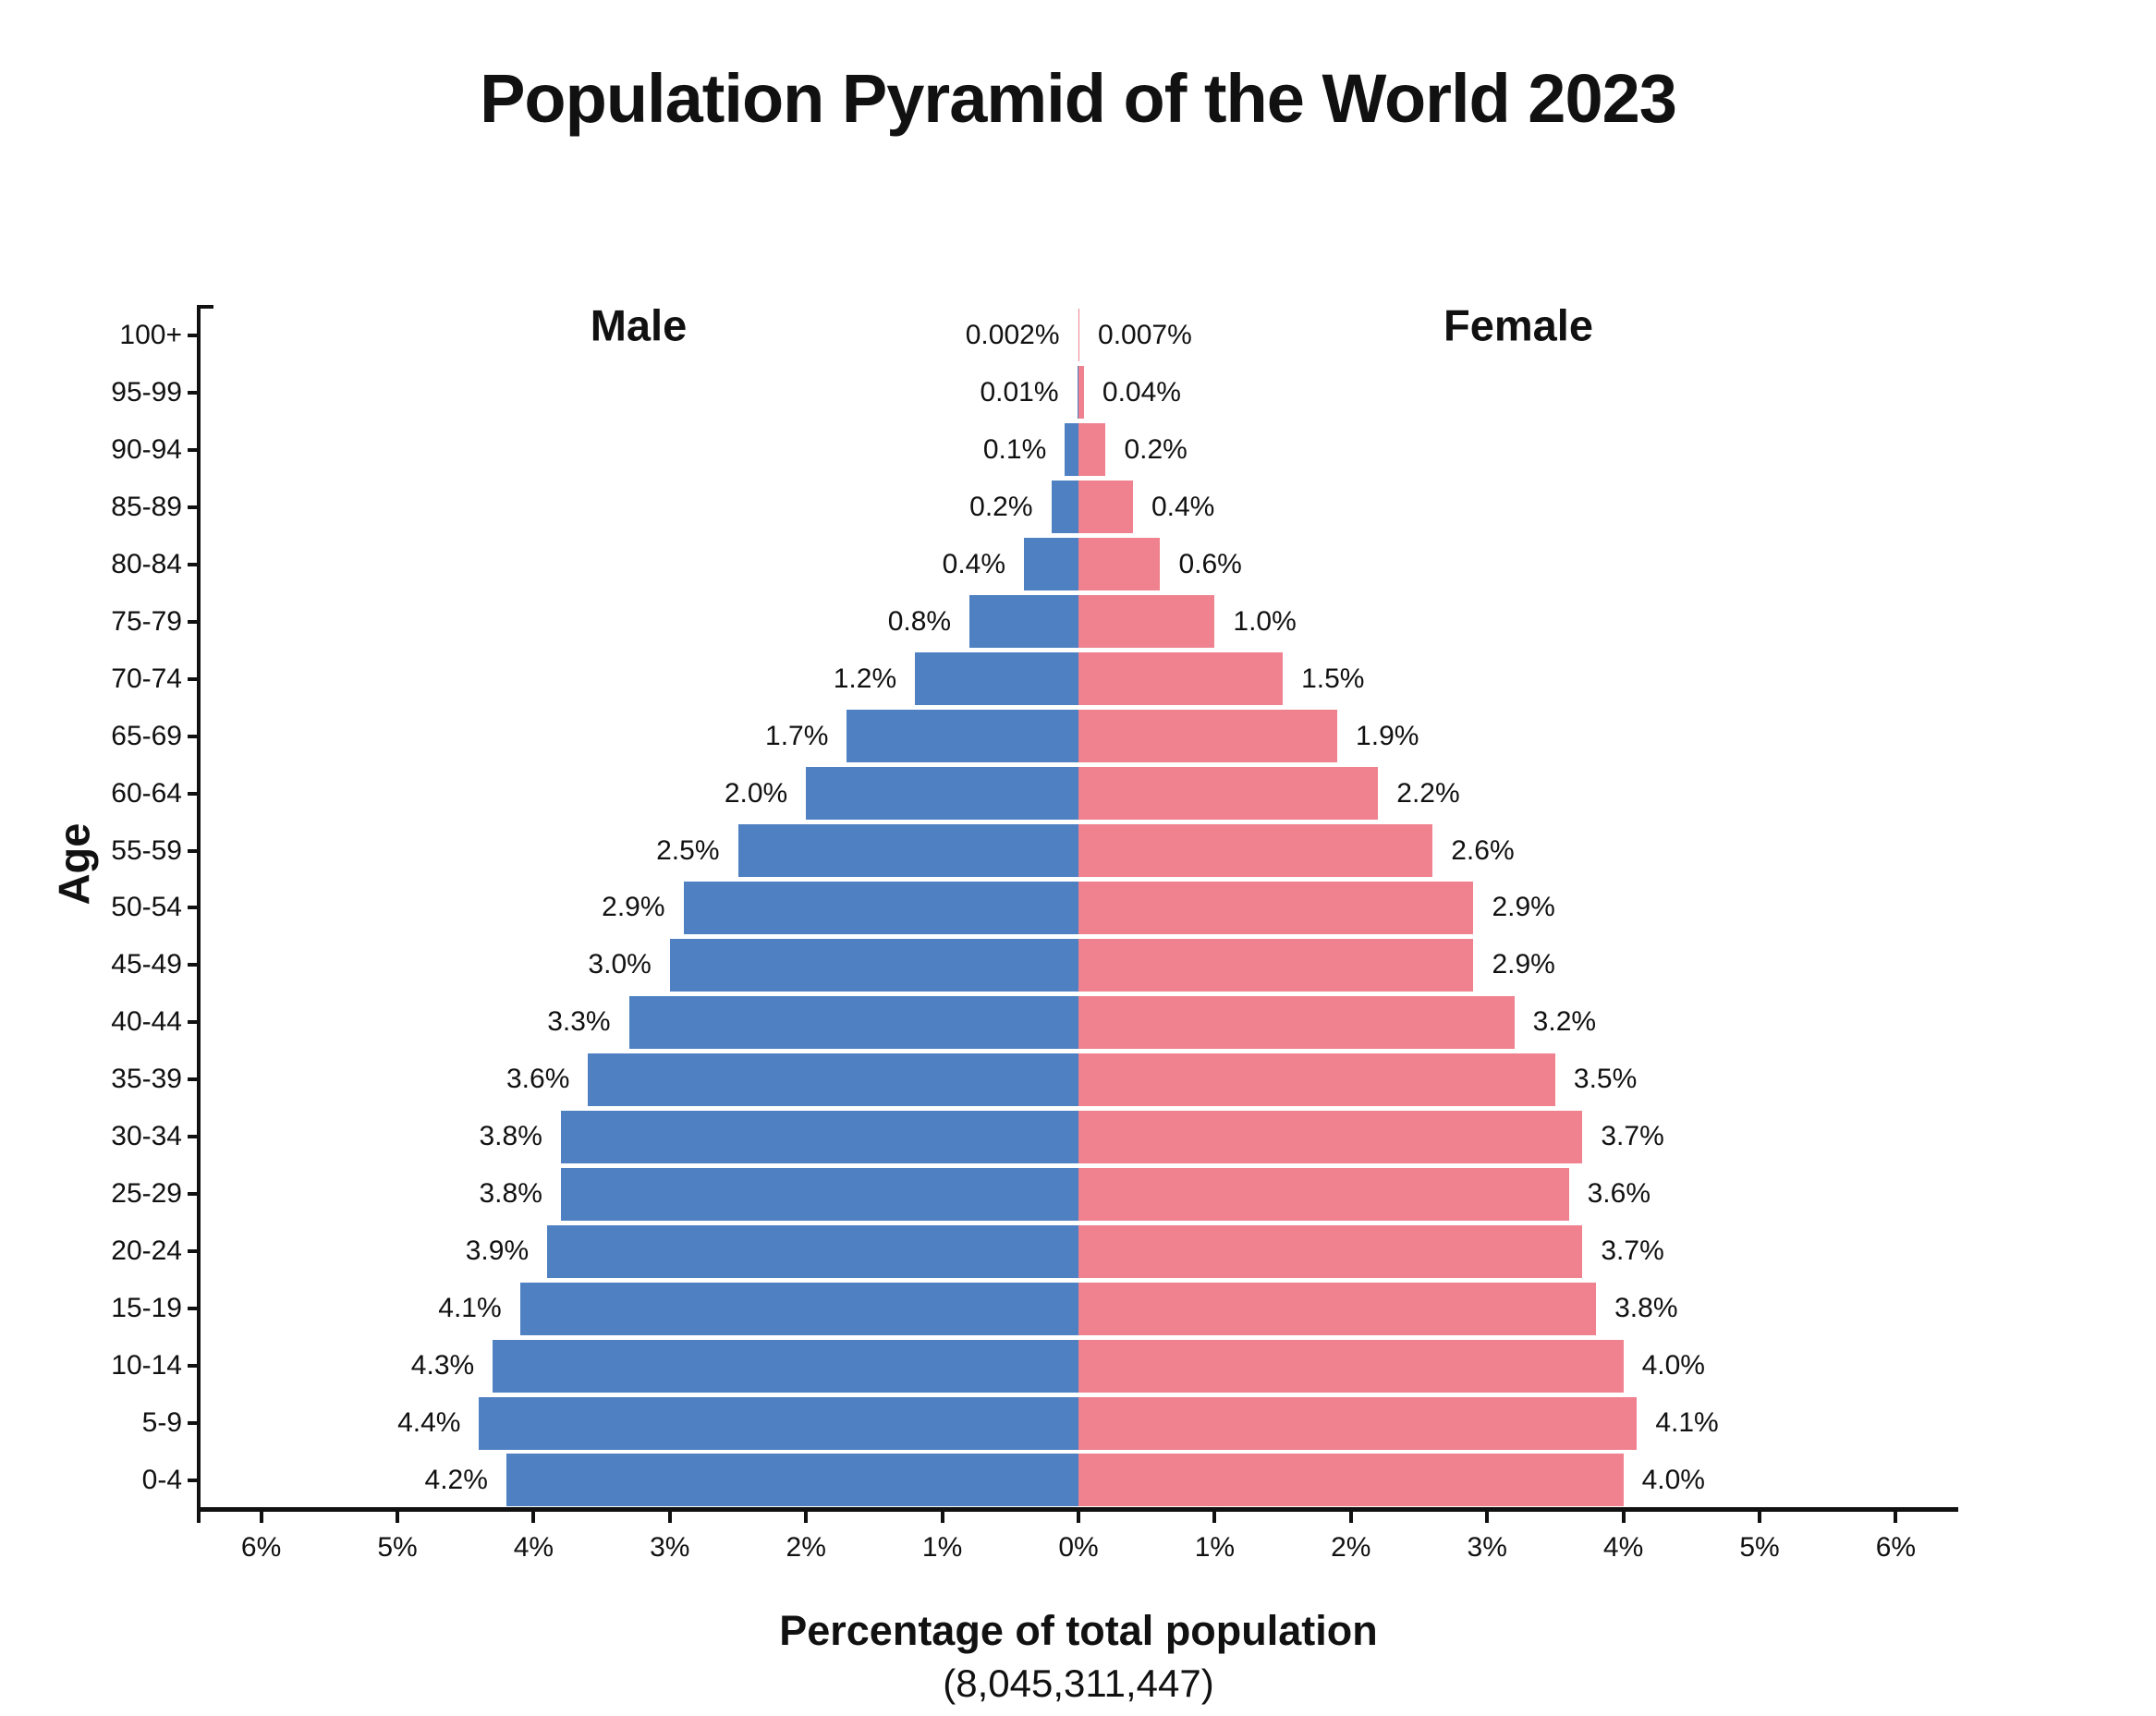  Describe the element at coordinates (442, 1365) in the screenshot. I see `male-value-label: 4.3%` at that location.